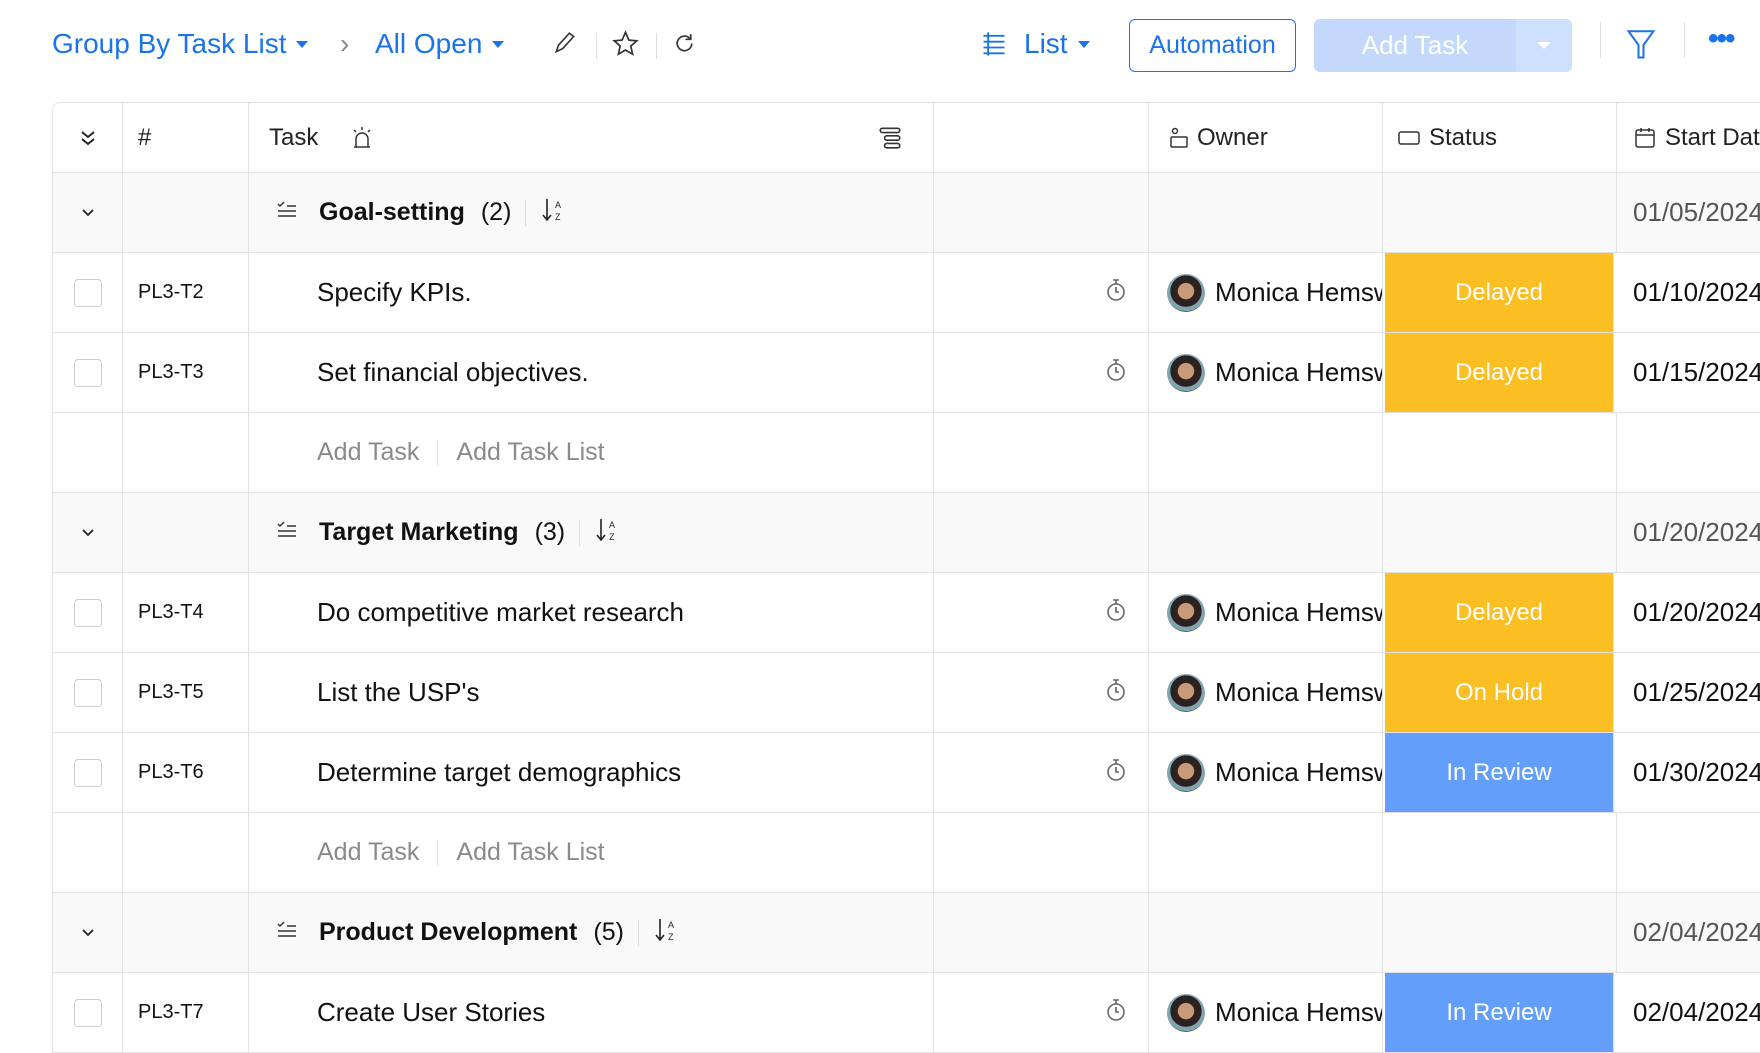 Image resolution: width=1760 pixels, height=1053 pixels. What do you see at coordinates (394, 292) in the screenshot?
I see `task-name: Specify KPIs.` at bounding box center [394, 292].